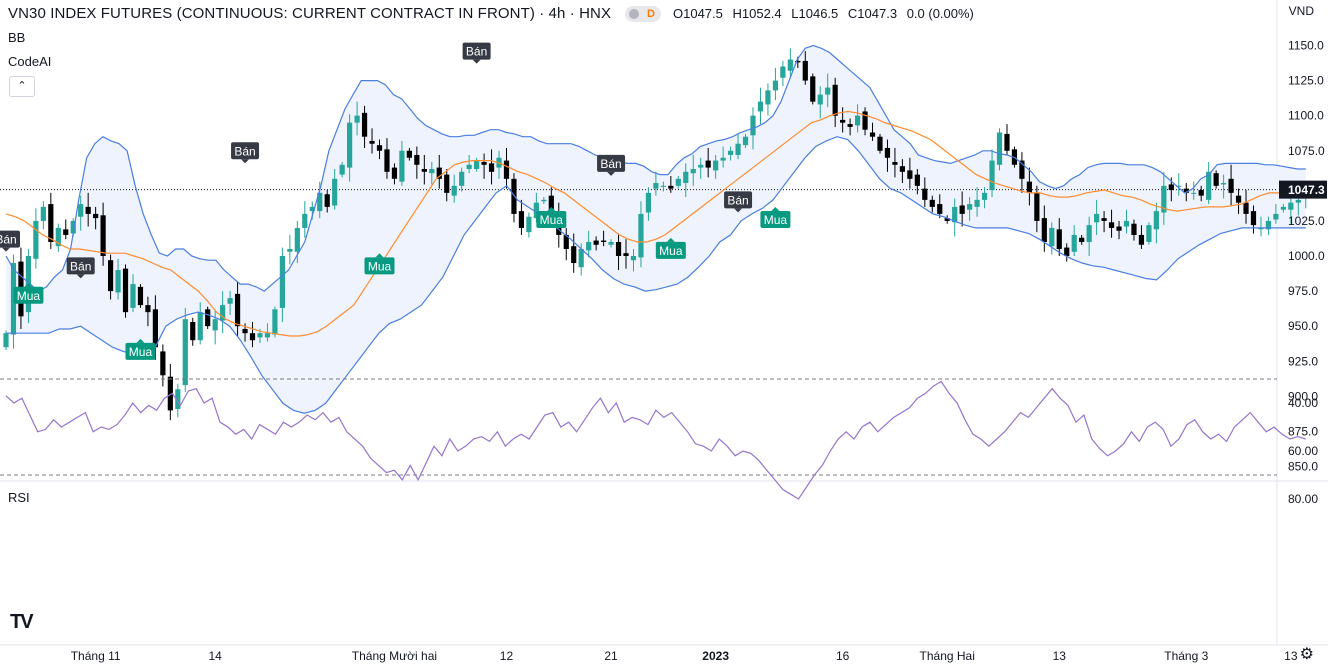  I want to click on tradingview-logo: TV, so click(22, 622).